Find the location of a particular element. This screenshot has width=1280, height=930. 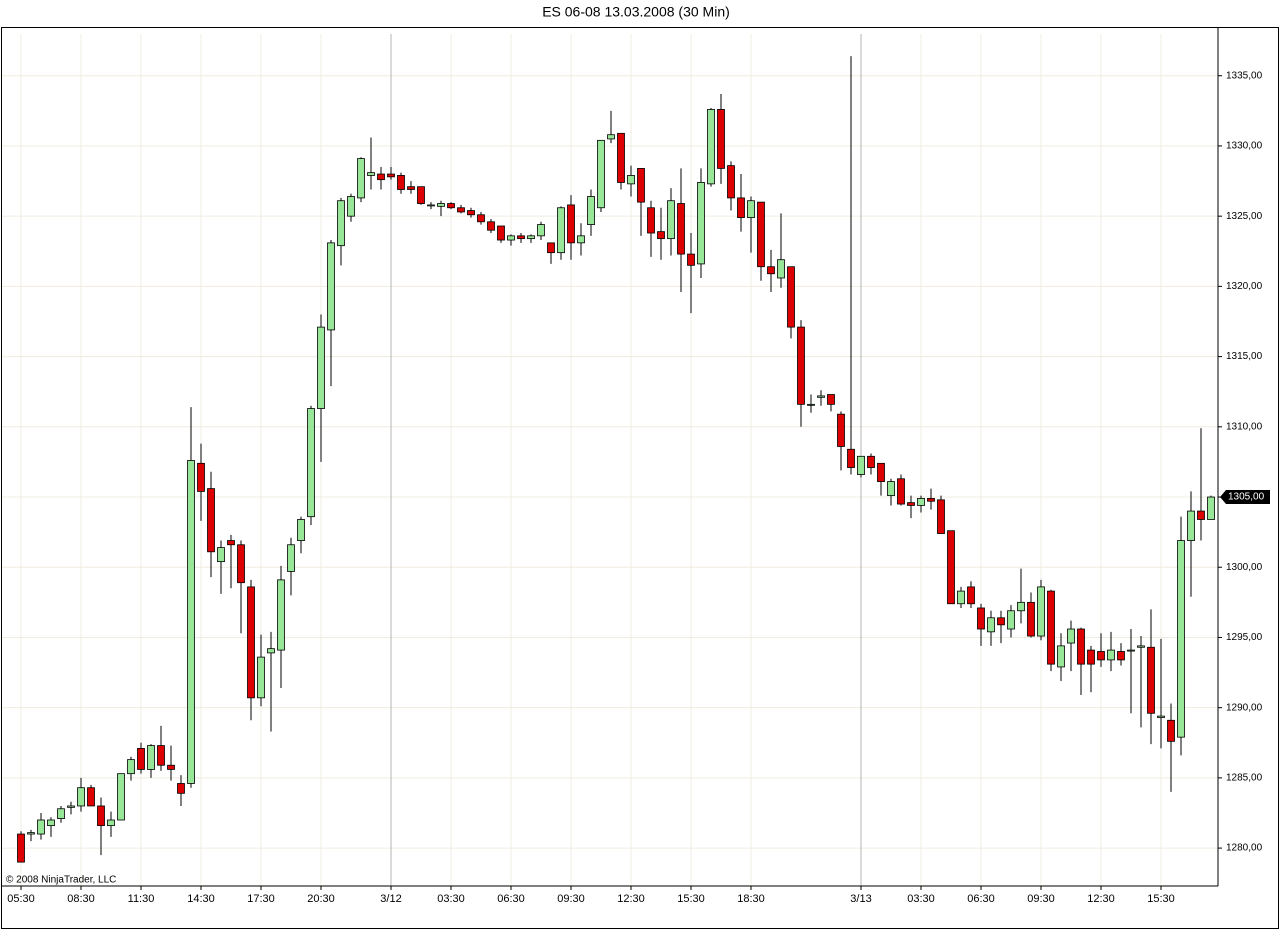

x-tick-label: 12:30 is located at coordinates (631, 899).